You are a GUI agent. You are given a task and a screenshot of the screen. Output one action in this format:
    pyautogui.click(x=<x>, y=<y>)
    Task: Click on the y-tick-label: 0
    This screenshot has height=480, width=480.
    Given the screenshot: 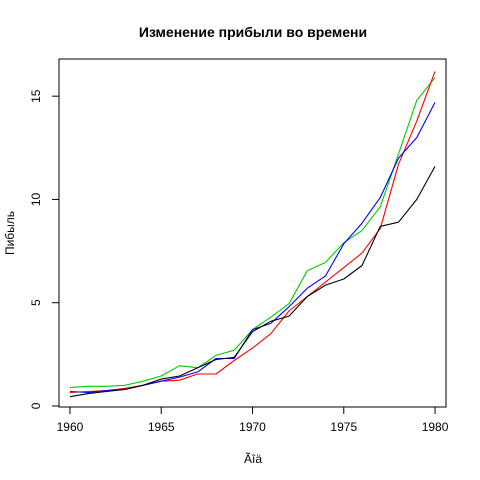 What is the action you would take?
    pyautogui.click(x=36, y=405)
    